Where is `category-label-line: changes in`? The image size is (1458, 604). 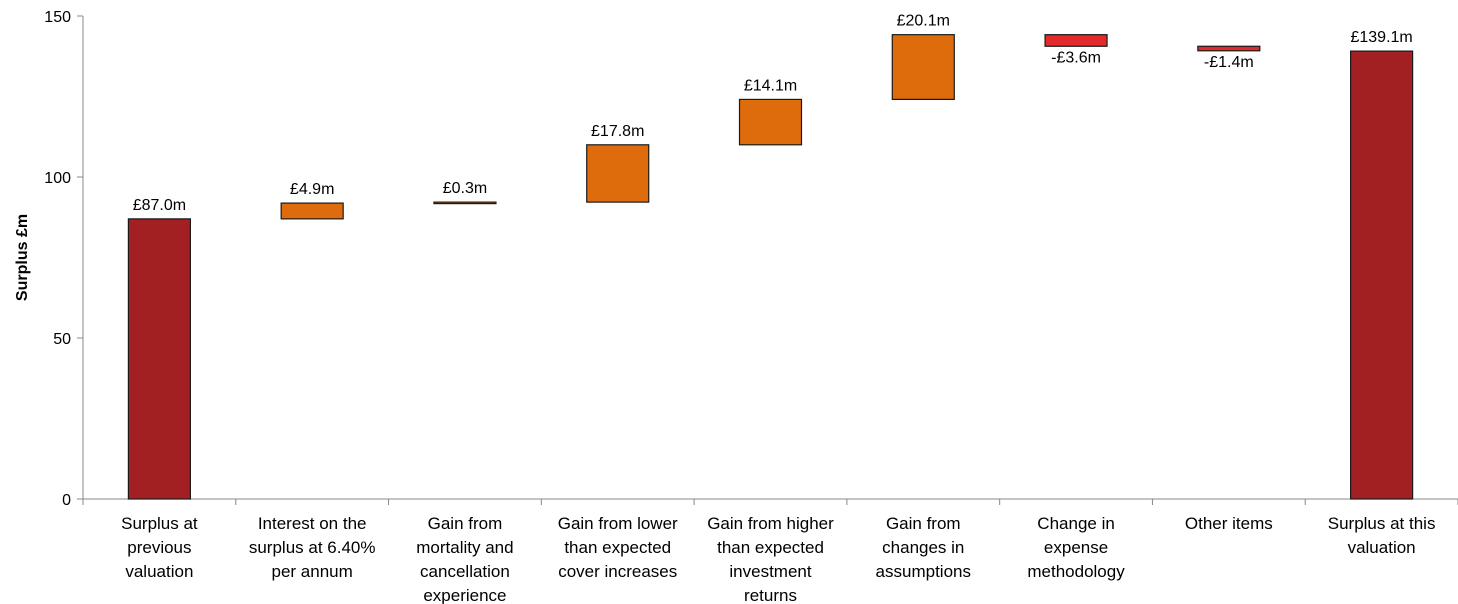 category-label-line: changes in is located at coordinates (923, 547).